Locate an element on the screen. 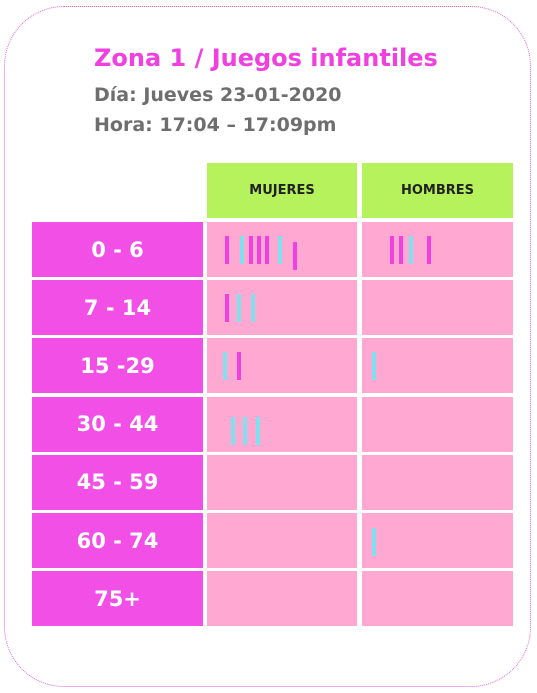 The height and width of the screenshot is (693, 537). row-label: 30 - 44 is located at coordinates (117, 424).